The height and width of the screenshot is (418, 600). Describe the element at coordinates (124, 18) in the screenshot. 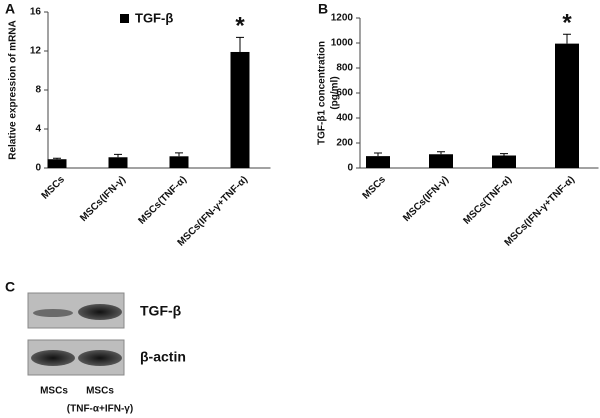

I see `legend-swatch` at that location.